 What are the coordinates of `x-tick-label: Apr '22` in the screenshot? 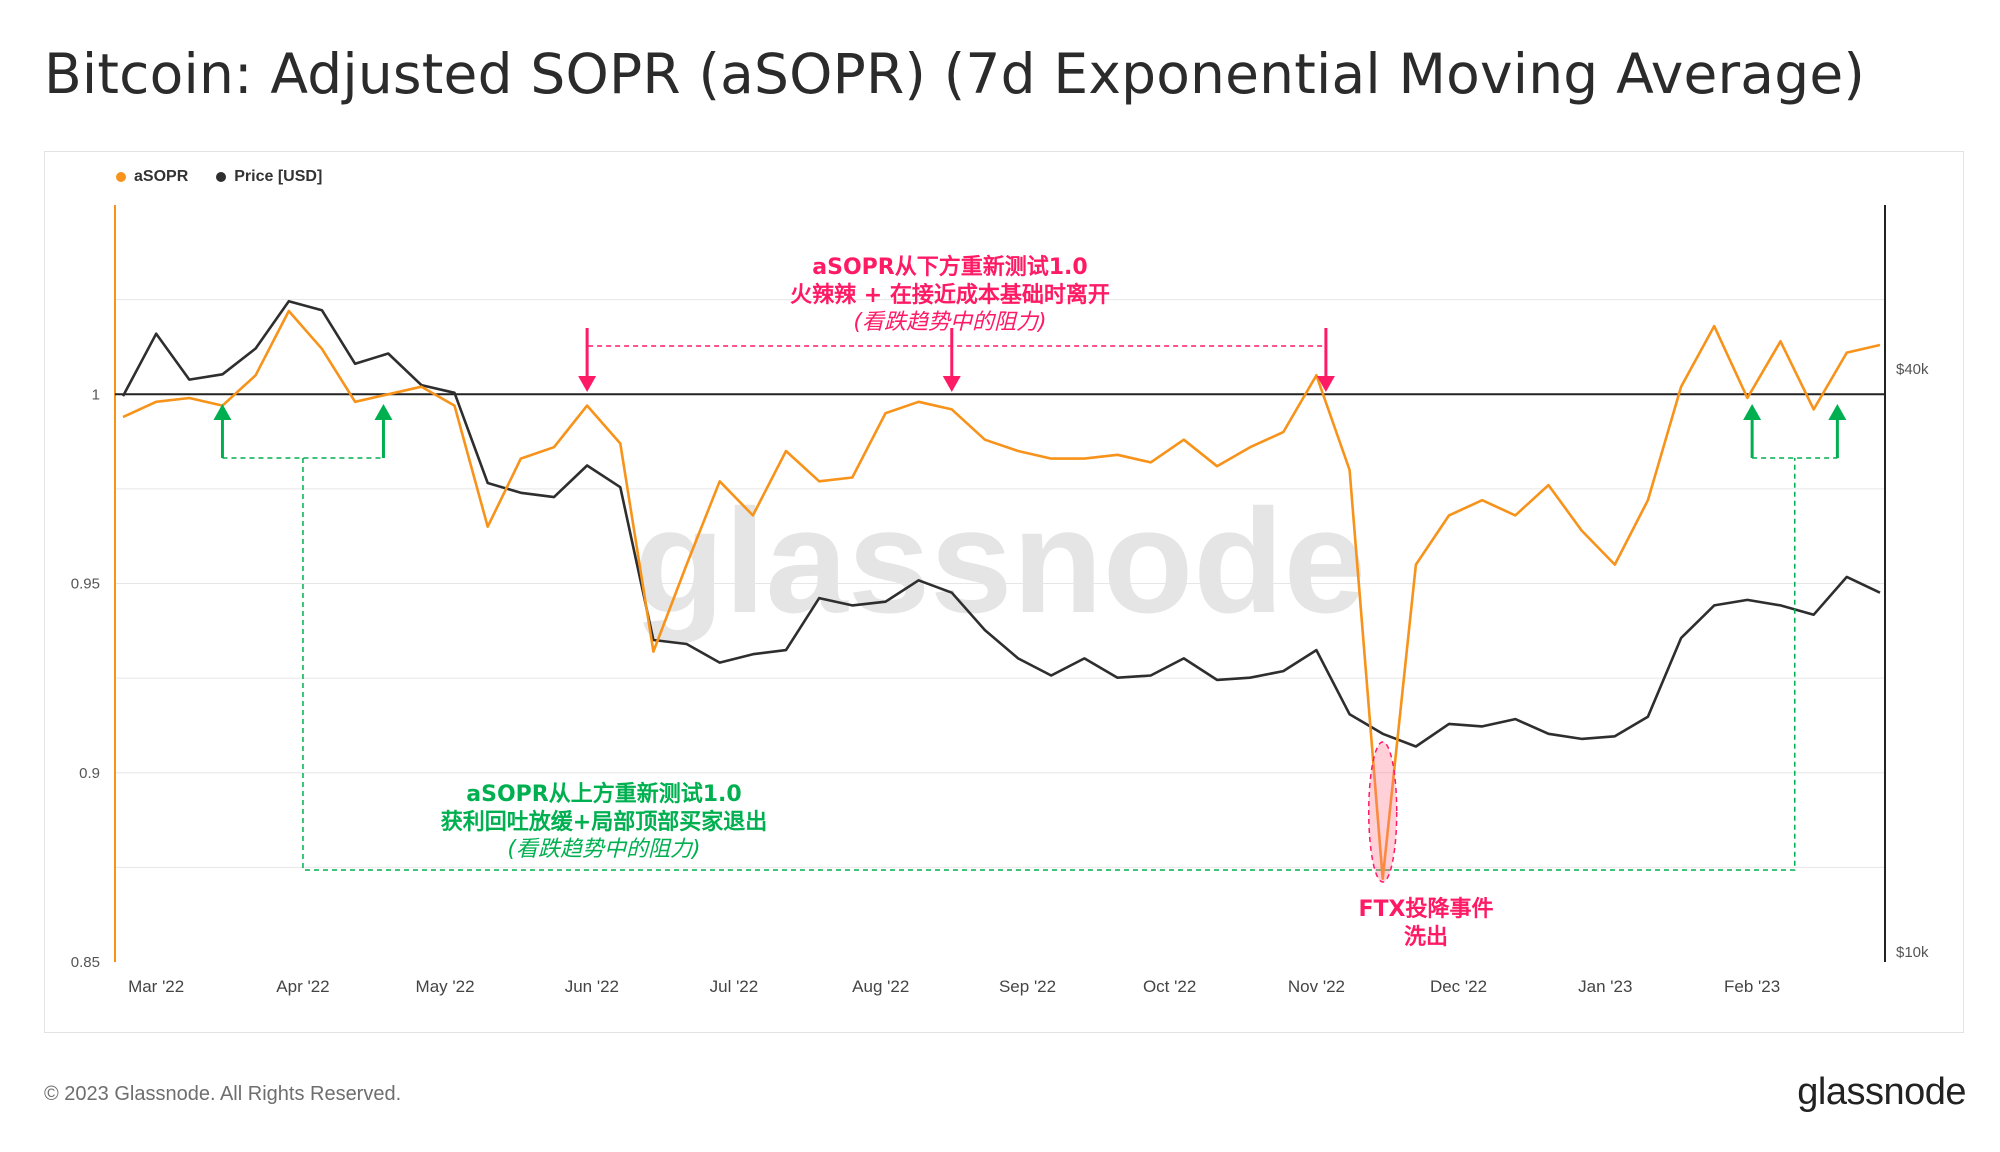 It's located at (302, 986).